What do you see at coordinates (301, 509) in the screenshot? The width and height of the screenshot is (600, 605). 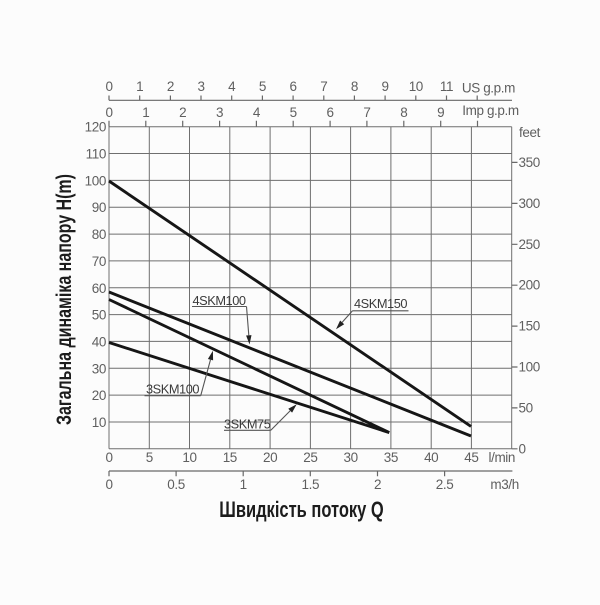 I see `svg-text: Швидкість потоку Q` at bounding box center [301, 509].